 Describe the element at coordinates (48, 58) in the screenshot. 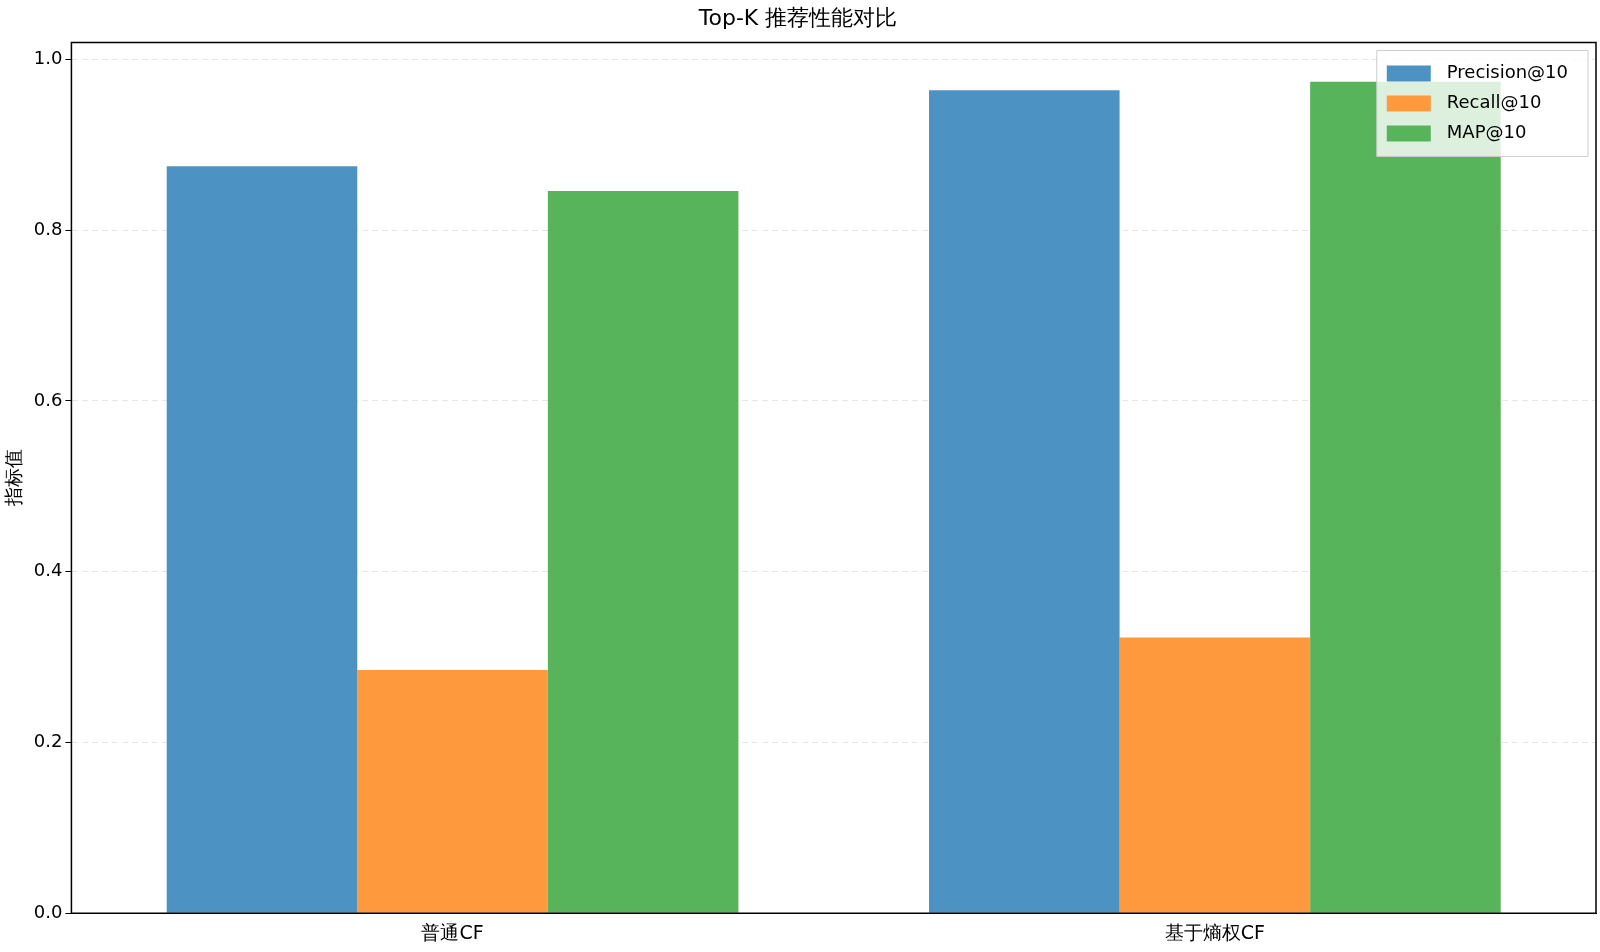

I see `y-tick-label: 1.0` at that location.